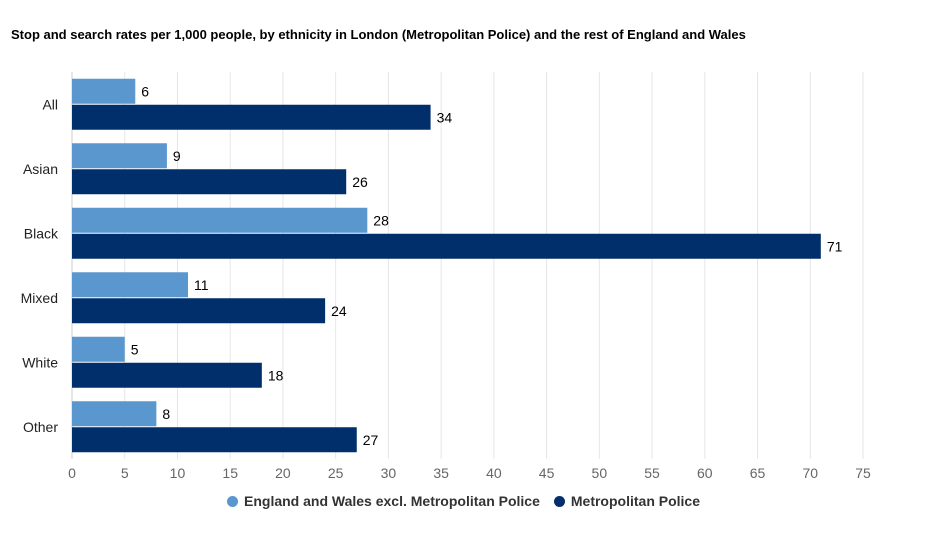 This screenshot has height=533, width=927. What do you see at coordinates (40, 169) in the screenshot?
I see `category-label-asian: Asian` at bounding box center [40, 169].